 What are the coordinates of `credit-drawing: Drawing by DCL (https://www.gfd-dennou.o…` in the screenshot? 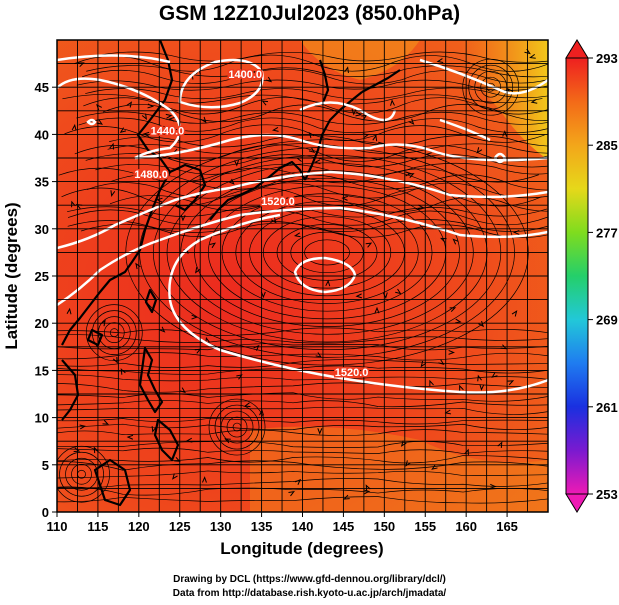 It's located at (309, 579).